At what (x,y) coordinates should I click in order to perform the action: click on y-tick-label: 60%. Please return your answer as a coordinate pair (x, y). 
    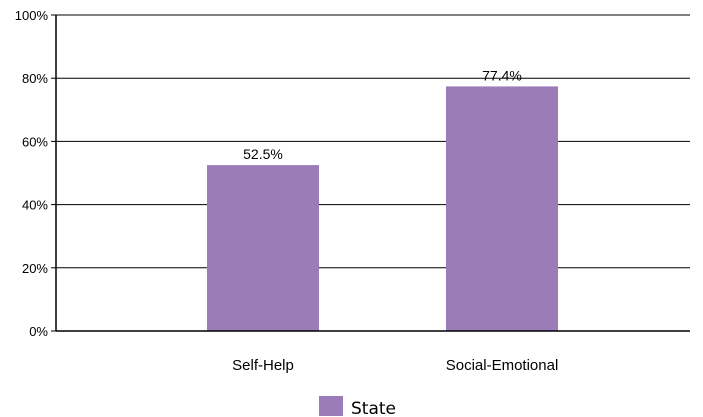
    Looking at the image, I should click on (35, 141).